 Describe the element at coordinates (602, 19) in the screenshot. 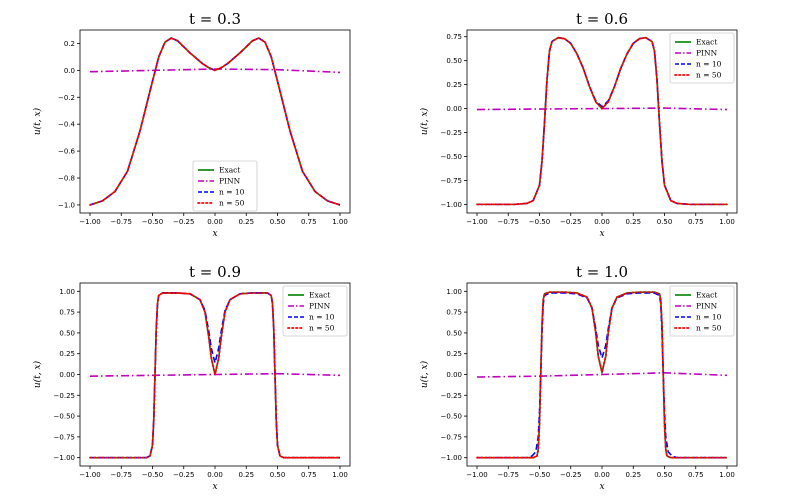

I see `plot-title: t = 0.6` at that location.